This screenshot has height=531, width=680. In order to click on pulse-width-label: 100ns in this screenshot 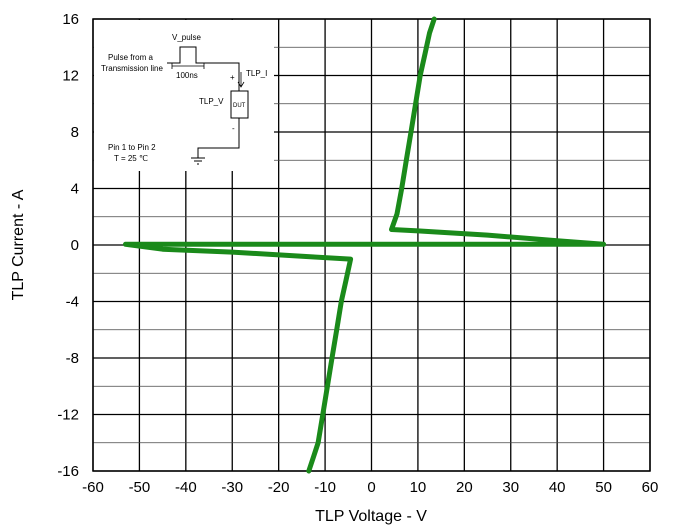, I will do `click(187, 75)`.